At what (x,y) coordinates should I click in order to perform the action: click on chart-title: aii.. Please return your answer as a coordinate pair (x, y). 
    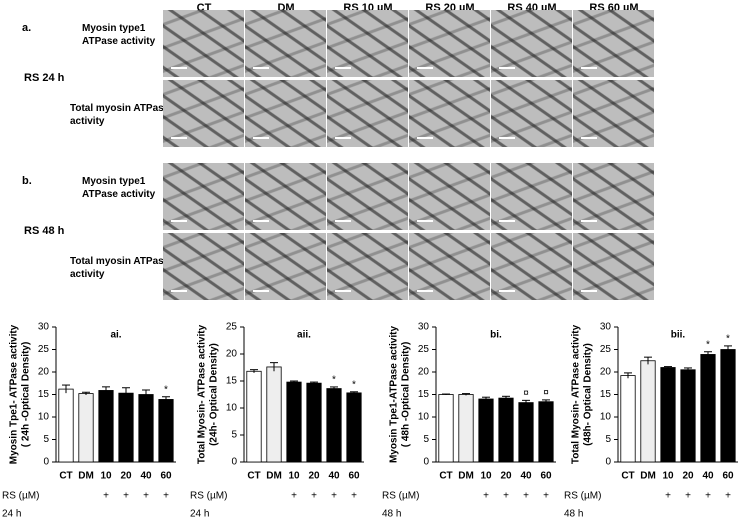
    Looking at the image, I should click on (304, 335).